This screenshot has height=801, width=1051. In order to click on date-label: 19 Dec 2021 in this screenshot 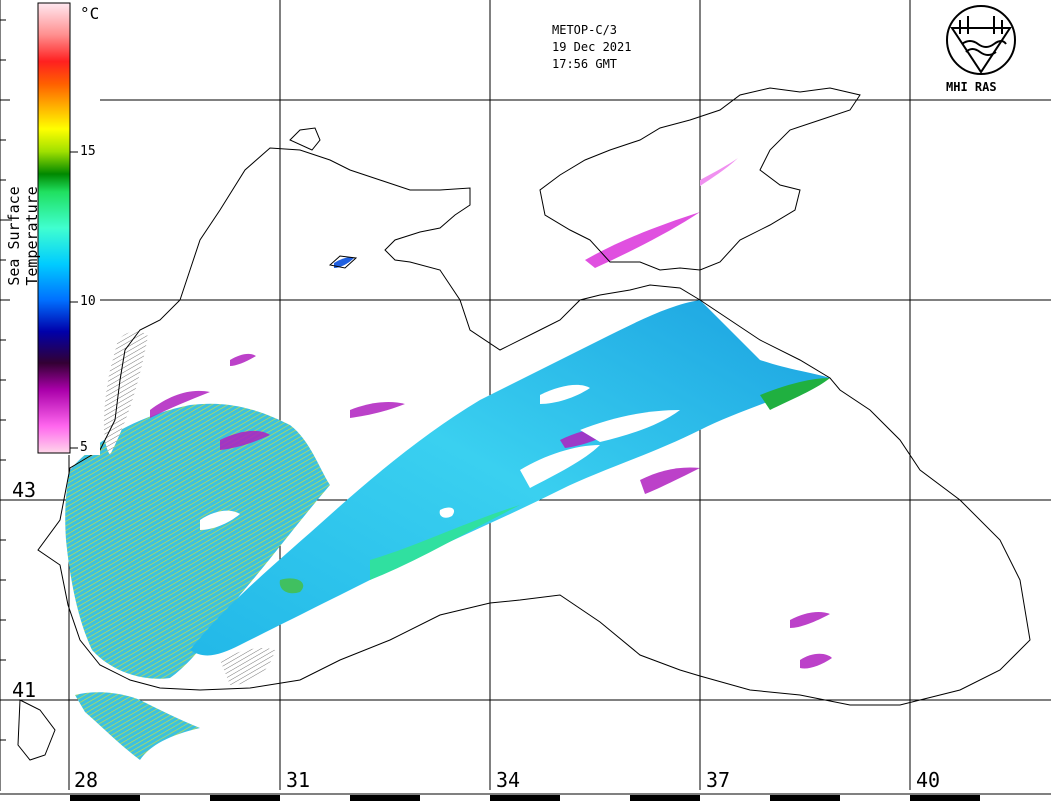, I will do `click(592, 47)`.